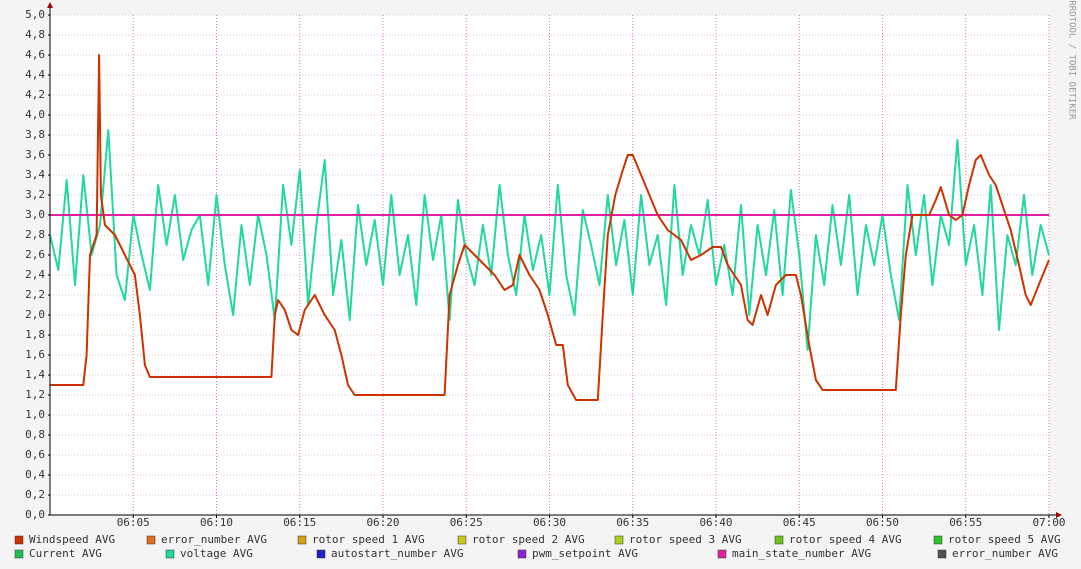 The width and height of the screenshot is (1081, 569). I want to click on watermark: RRDTOOL / TOBI OETIKER, so click(1072, 60).